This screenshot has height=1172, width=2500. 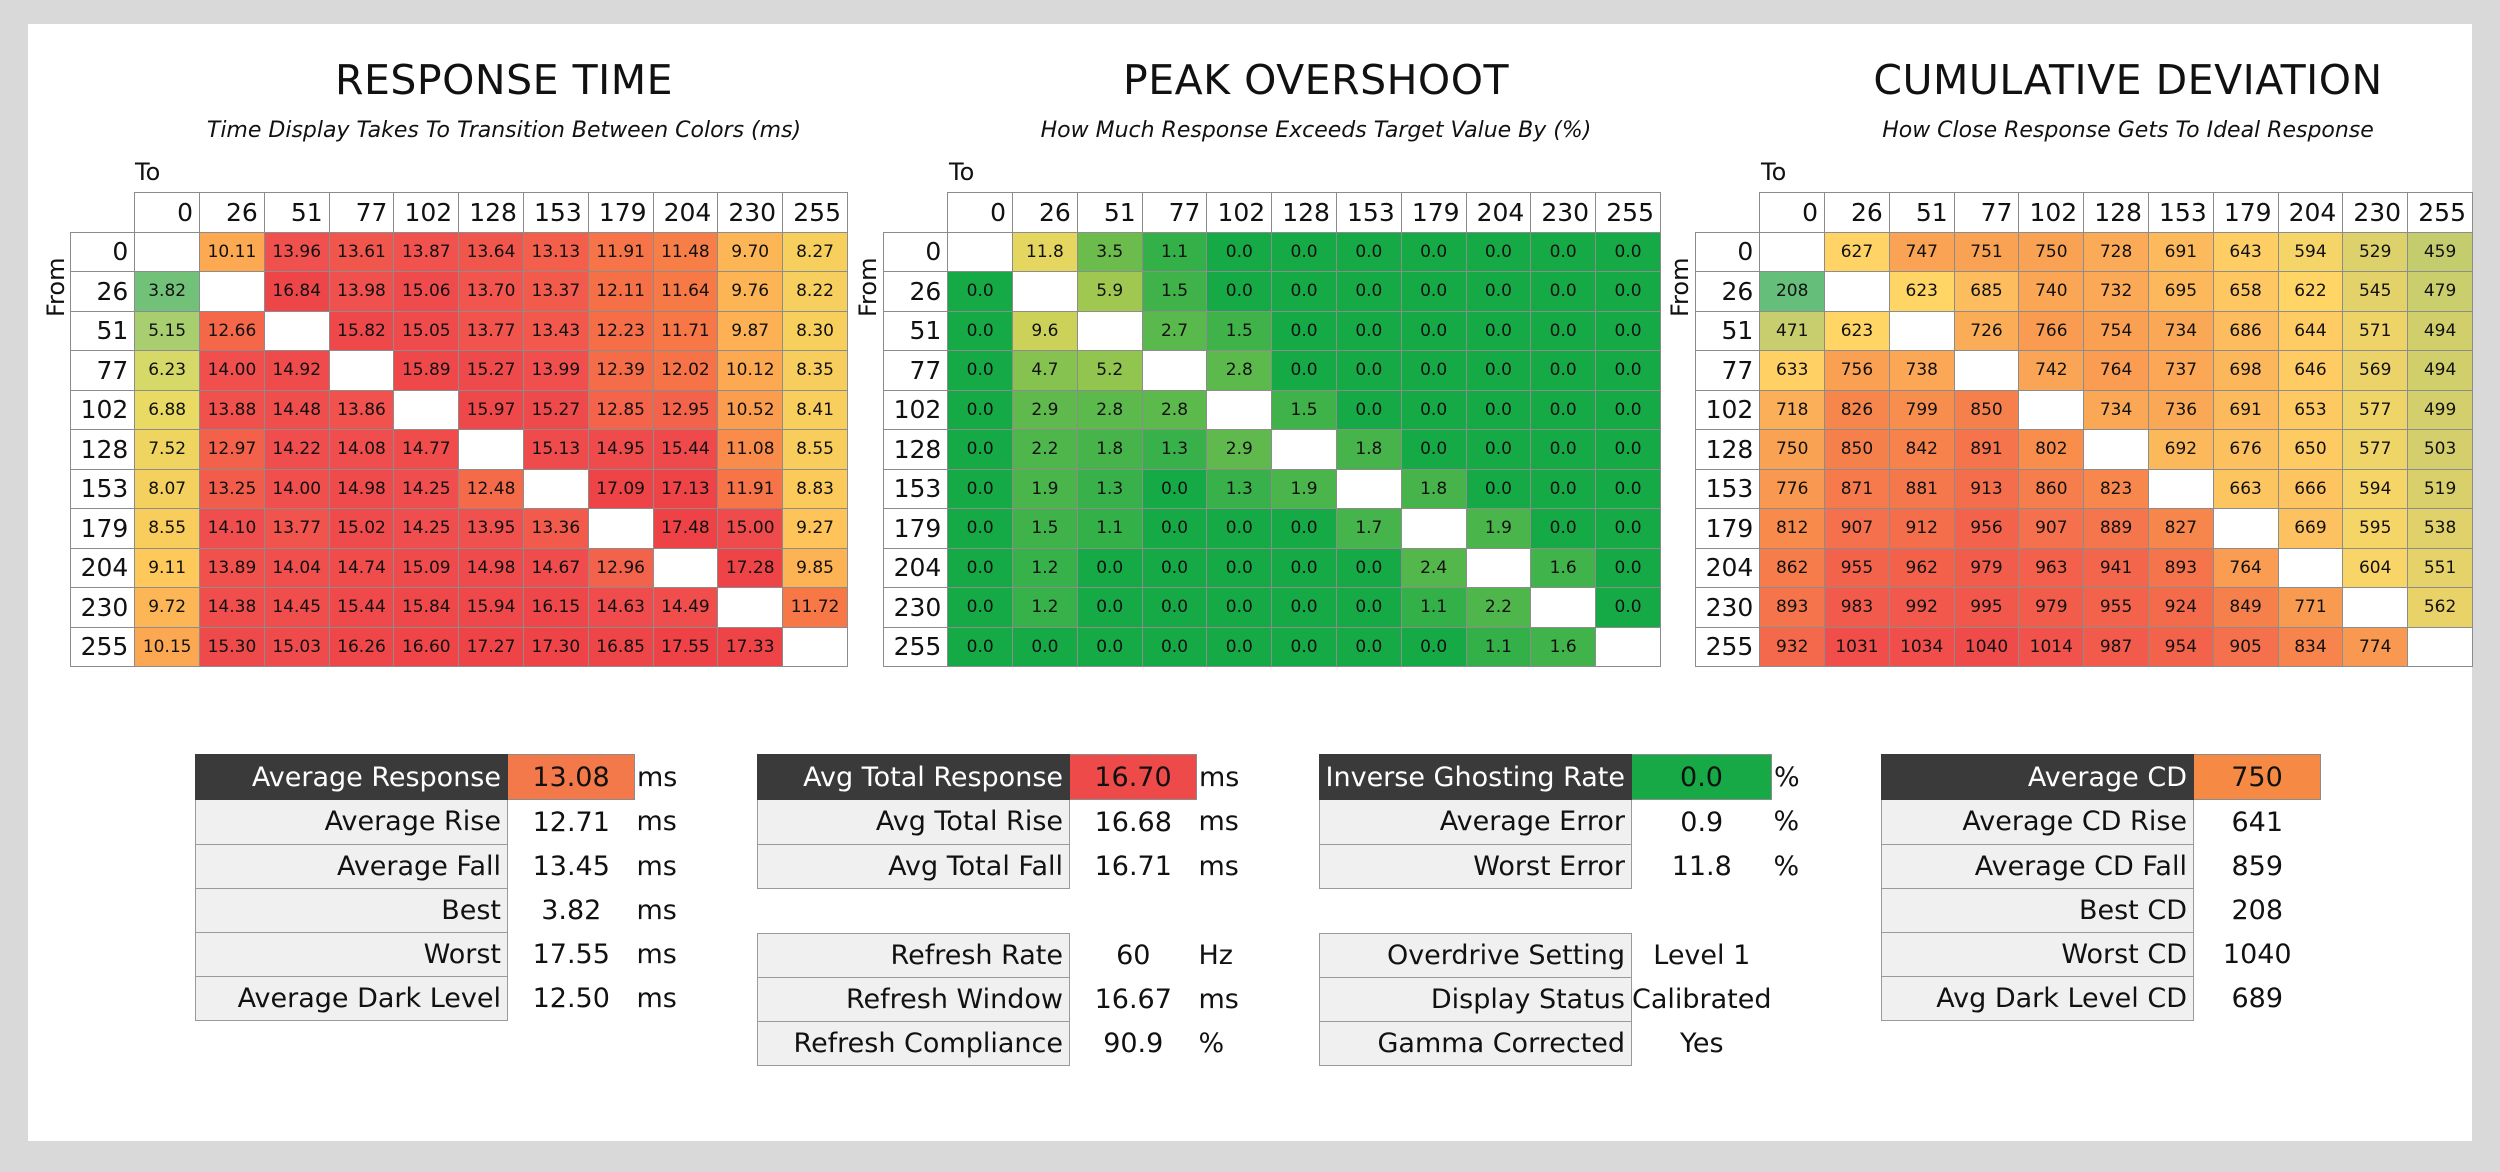 I want to click on heatmap-cell: 826, so click(x=1857, y=409).